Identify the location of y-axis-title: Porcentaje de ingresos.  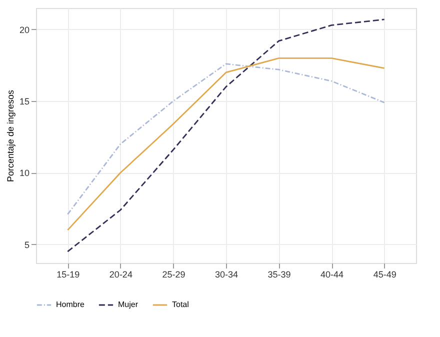
(10, 135).